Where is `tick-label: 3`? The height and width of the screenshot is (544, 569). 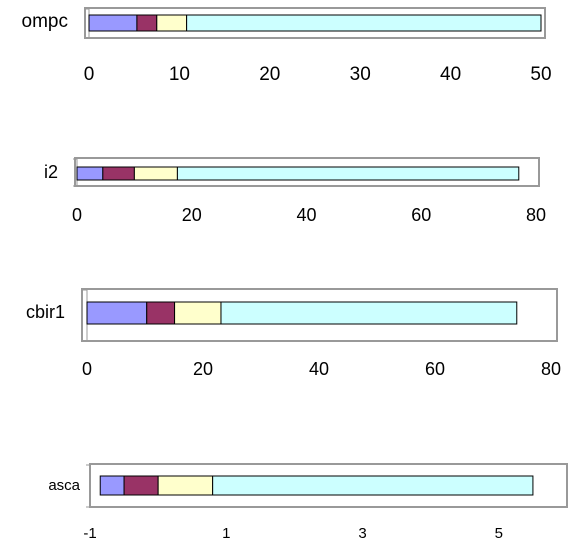 tick-label: 3 is located at coordinates (362, 533).